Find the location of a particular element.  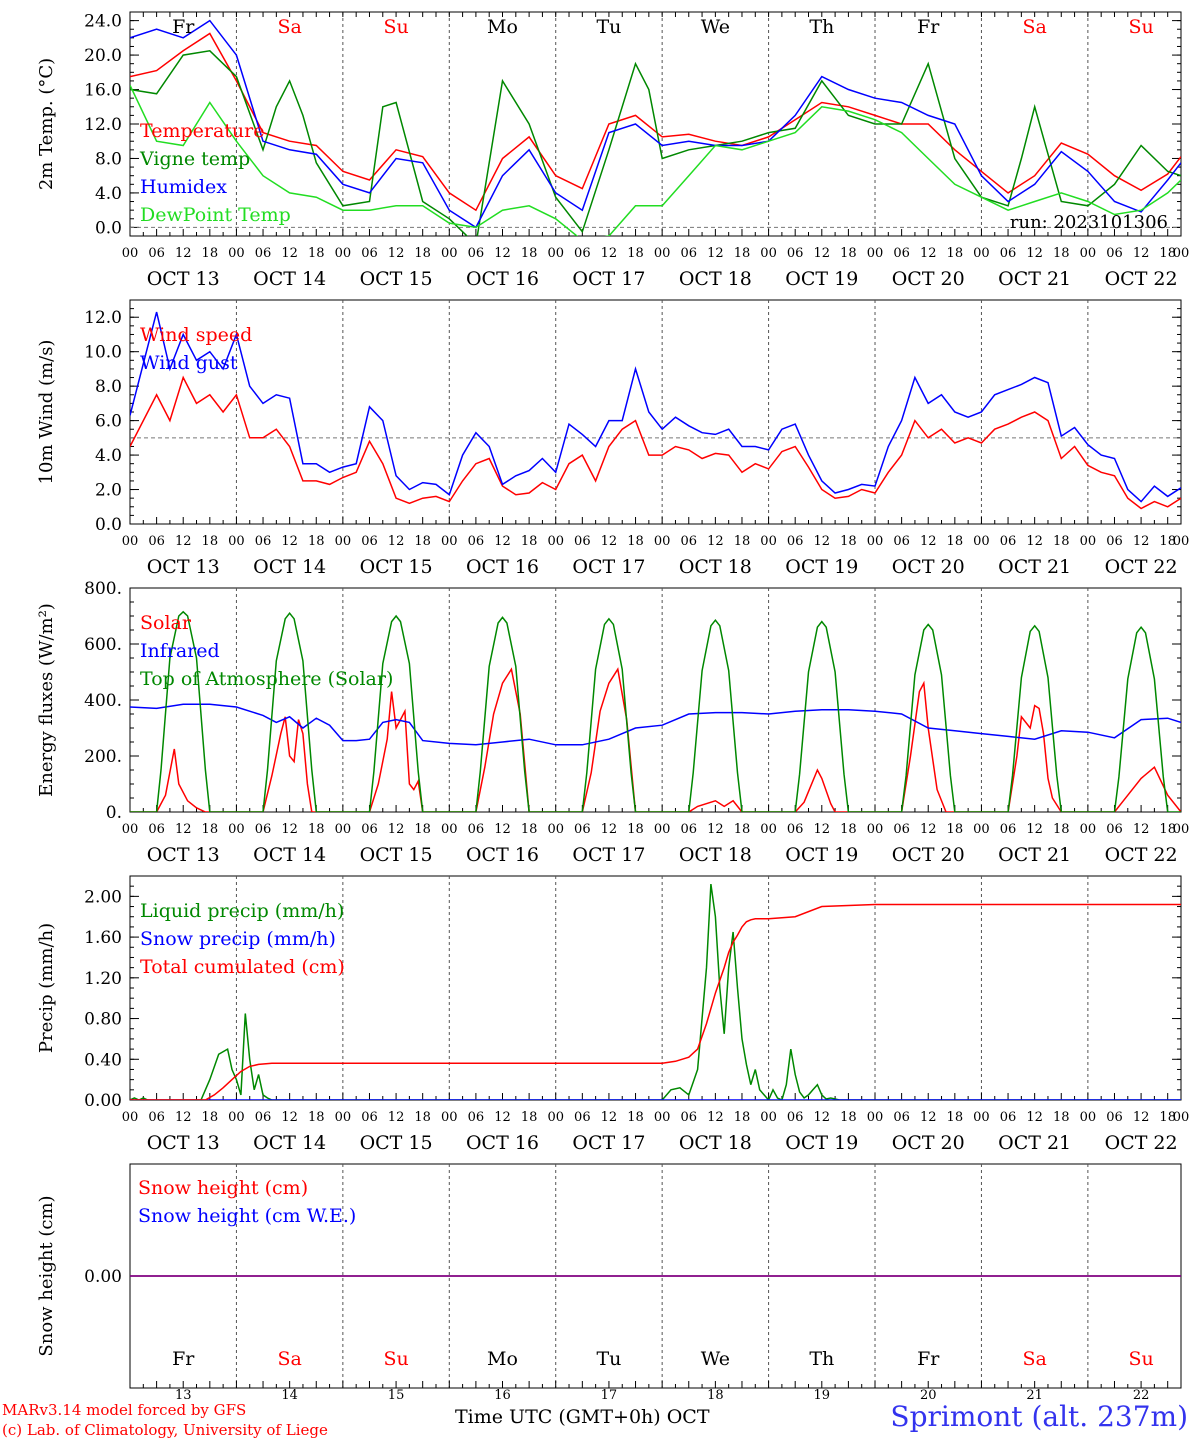

legend-entry: Infrared is located at coordinates (180, 651).